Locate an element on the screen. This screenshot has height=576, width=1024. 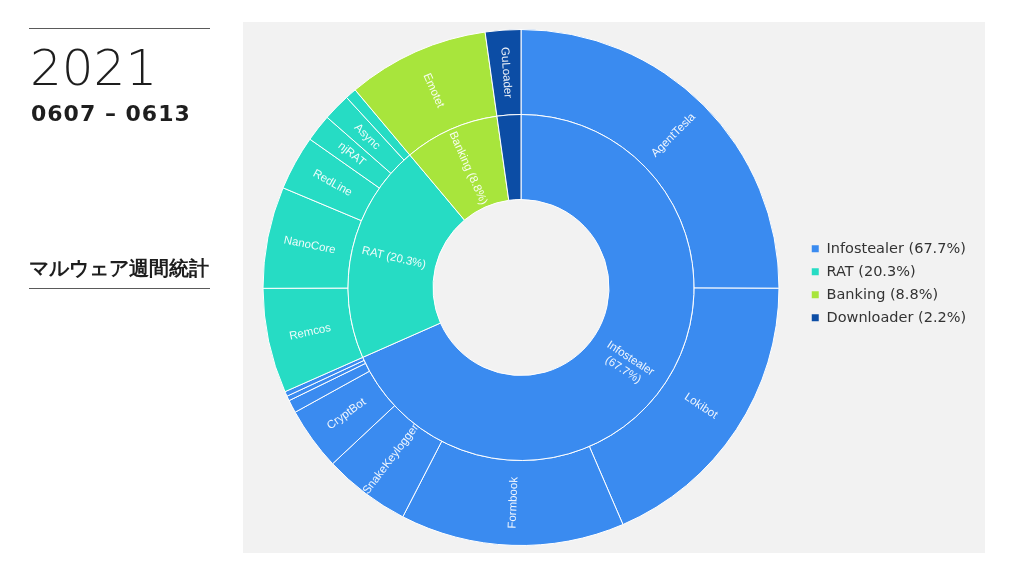
slice-label: GuLoader is located at coordinates (507, 72).